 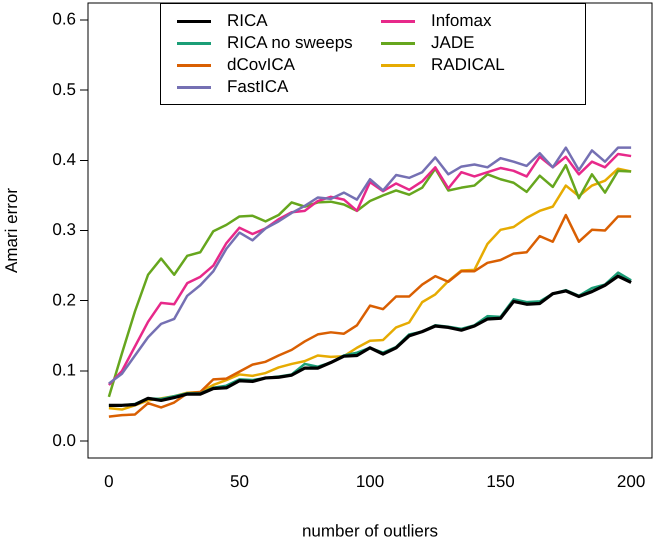 I want to click on legend-label: FastICA, so click(x=257, y=87).